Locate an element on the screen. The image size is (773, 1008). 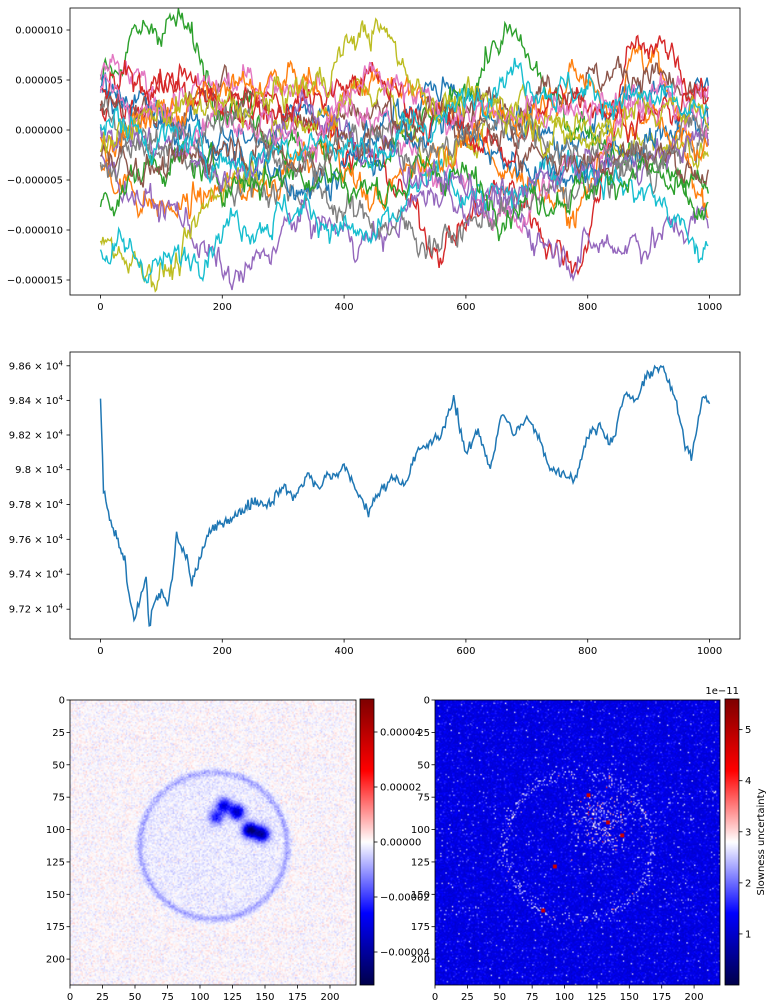
p3-ytick-label: 75 is located at coordinates (58, 798).